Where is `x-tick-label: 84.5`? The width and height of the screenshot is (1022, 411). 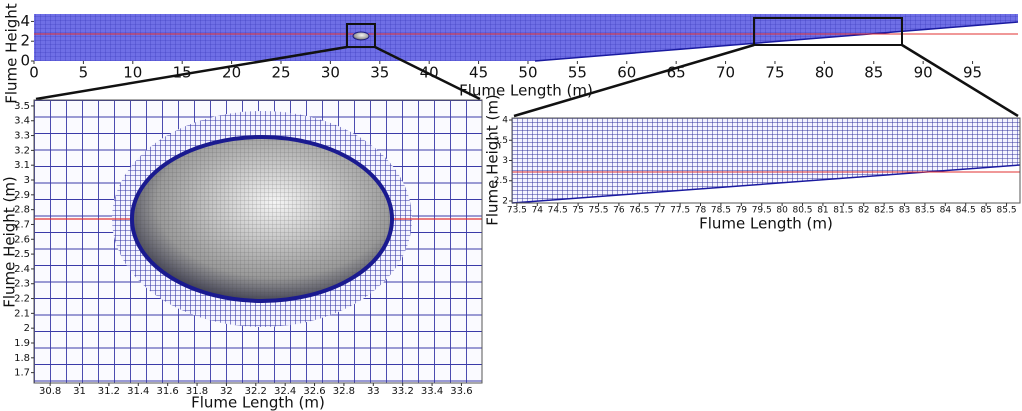 x-tick-label: 84.5 is located at coordinates (966, 211).